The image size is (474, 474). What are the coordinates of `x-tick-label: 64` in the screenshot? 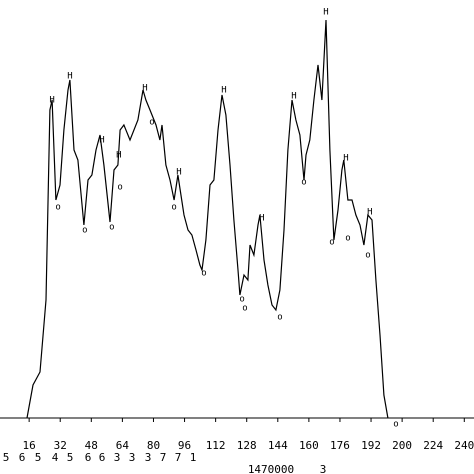 It's located at (123, 445).